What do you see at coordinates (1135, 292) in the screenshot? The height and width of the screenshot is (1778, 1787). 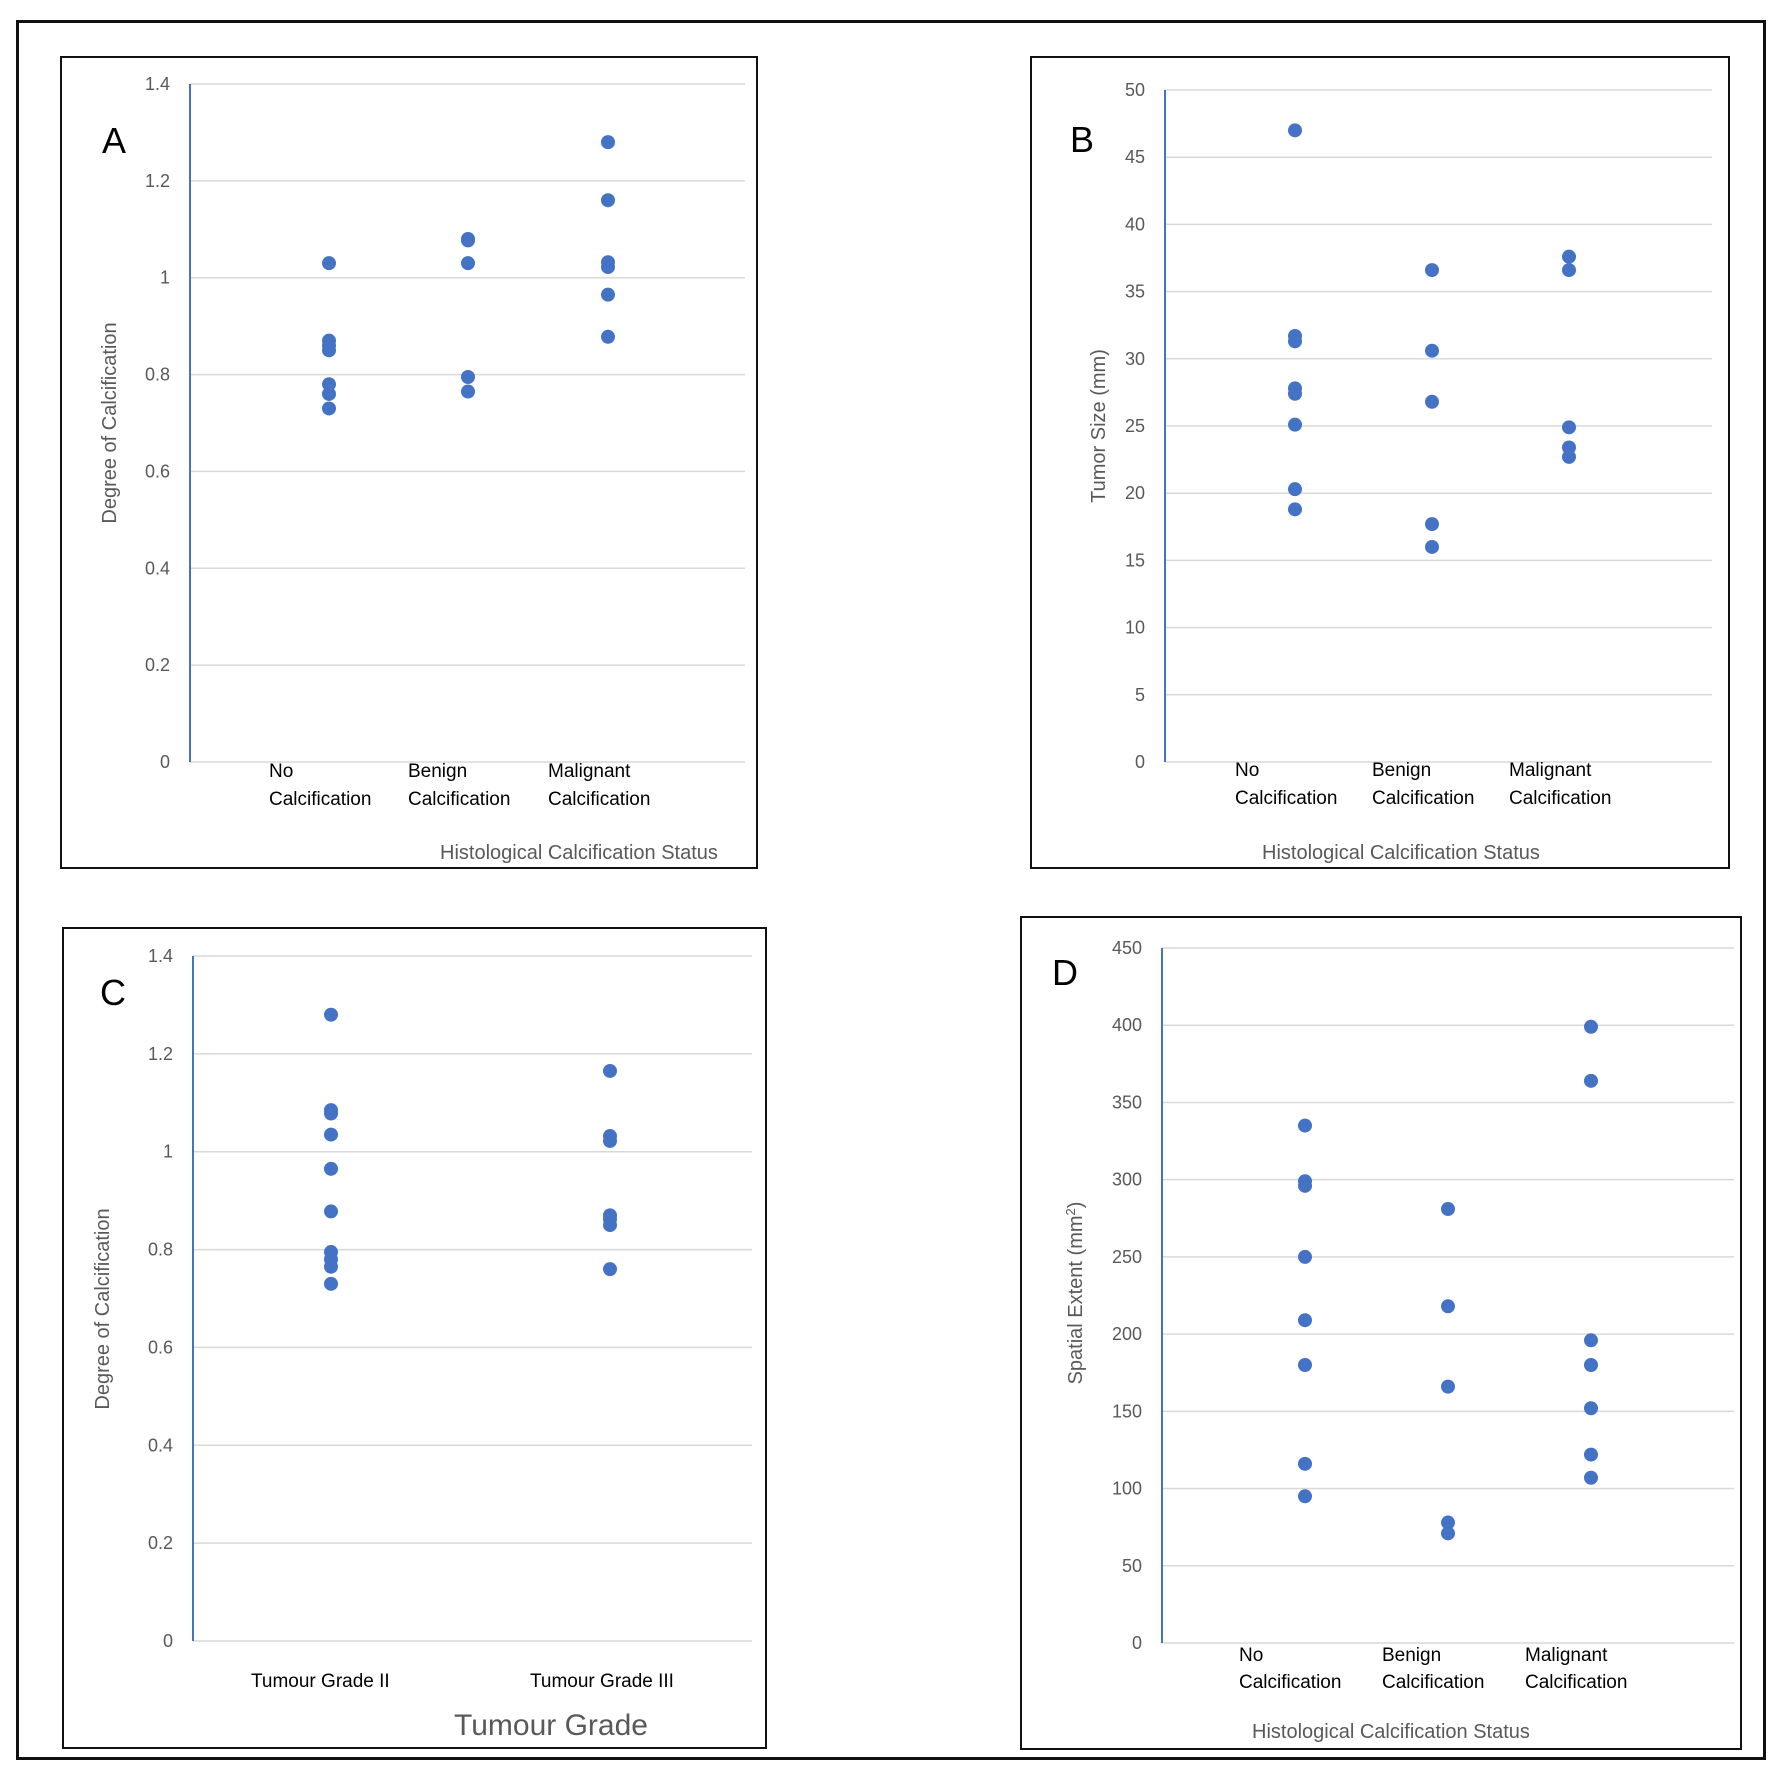 I see `y-tick-label: 35` at bounding box center [1135, 292].